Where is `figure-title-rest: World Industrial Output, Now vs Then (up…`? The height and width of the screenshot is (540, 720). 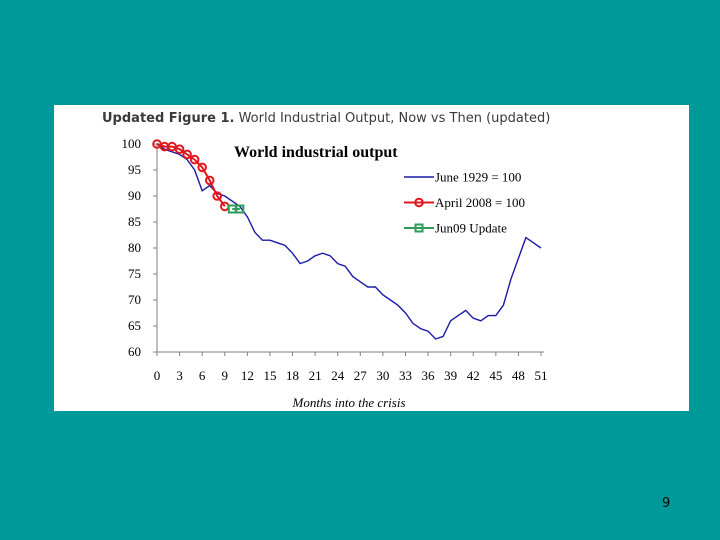 figure-title-rest: World Industrial Output, Now vs Then (up… is located at coordinates (392, 118).